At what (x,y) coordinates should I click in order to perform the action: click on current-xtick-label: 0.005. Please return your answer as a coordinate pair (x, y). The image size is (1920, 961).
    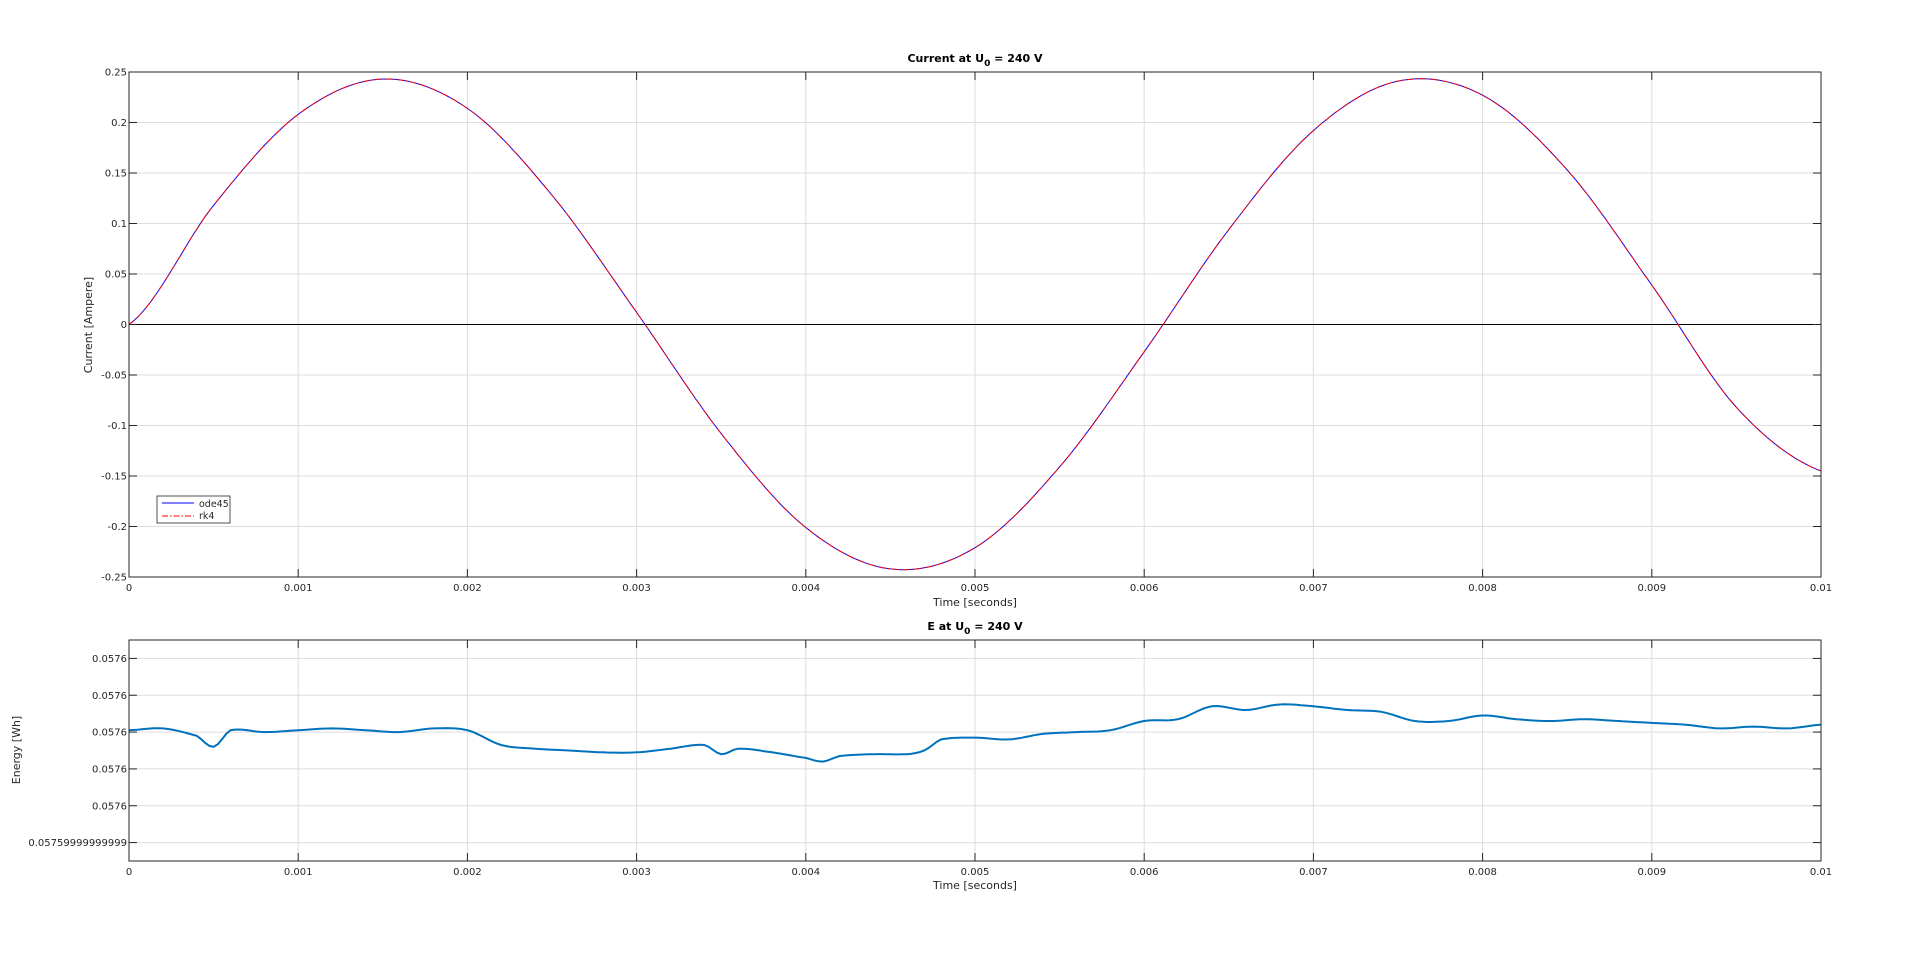
    Looking at the image, I should click on (975, 588).